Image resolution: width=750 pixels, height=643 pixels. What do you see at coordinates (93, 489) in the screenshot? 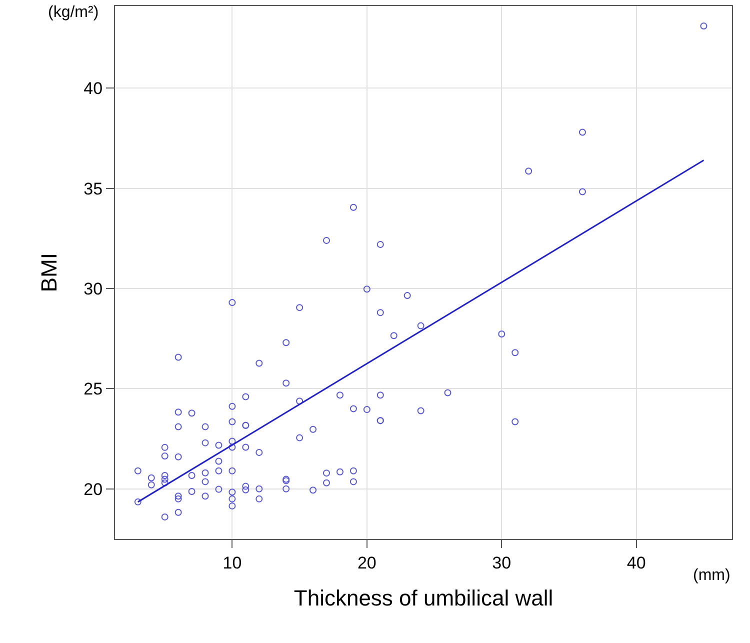
I see `y-tick-label: 20` at bounding box center [93, 489].